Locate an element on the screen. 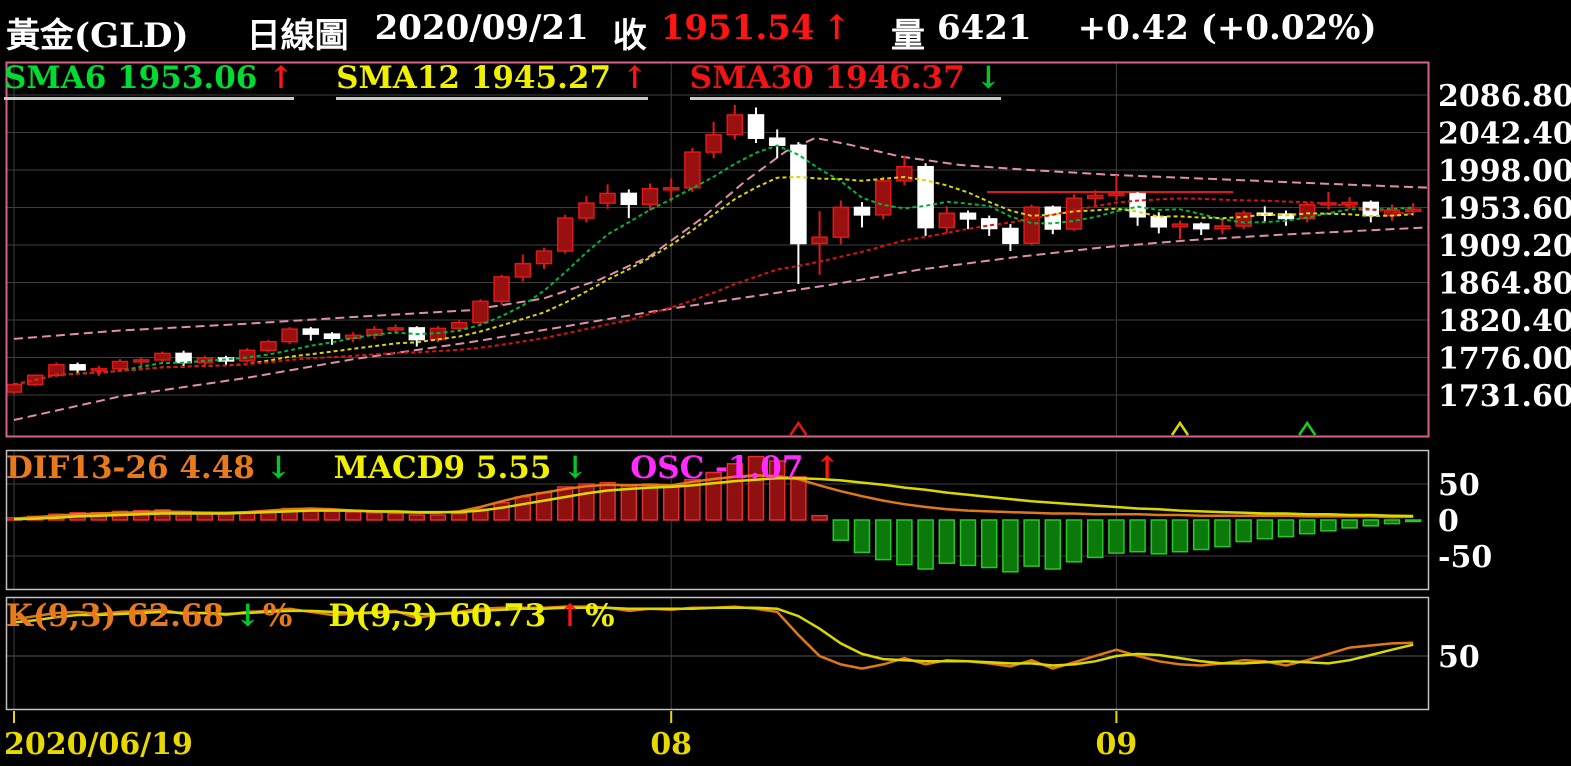 Image resolution: width=1571 pixels, height=766 pixels. svg-text: 08 is located at coordinates (671, 744).